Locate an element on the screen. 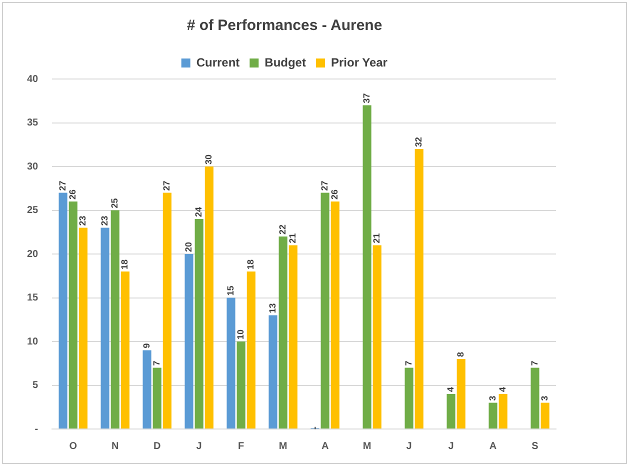  y-tick-label: 35 is located at coordinates (33, 123).